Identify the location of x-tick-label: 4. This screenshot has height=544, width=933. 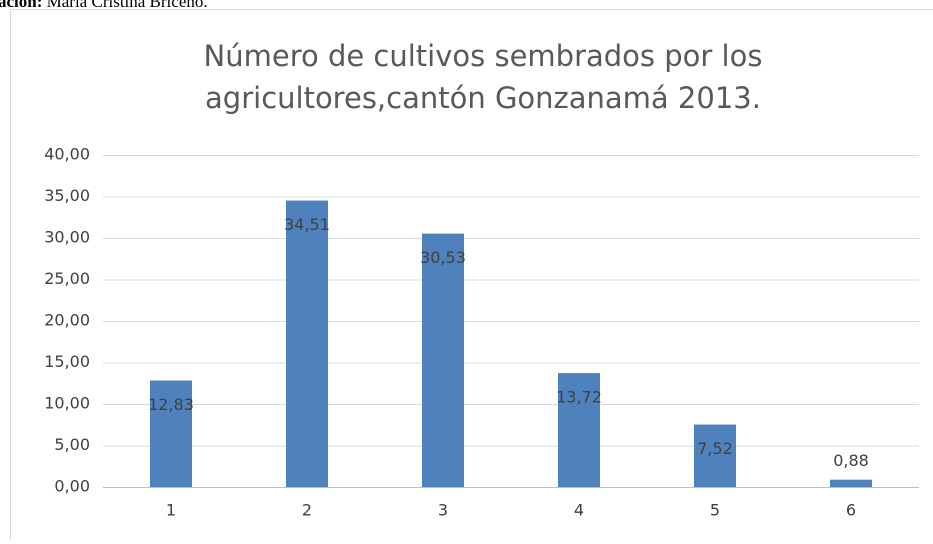
(579, 510).